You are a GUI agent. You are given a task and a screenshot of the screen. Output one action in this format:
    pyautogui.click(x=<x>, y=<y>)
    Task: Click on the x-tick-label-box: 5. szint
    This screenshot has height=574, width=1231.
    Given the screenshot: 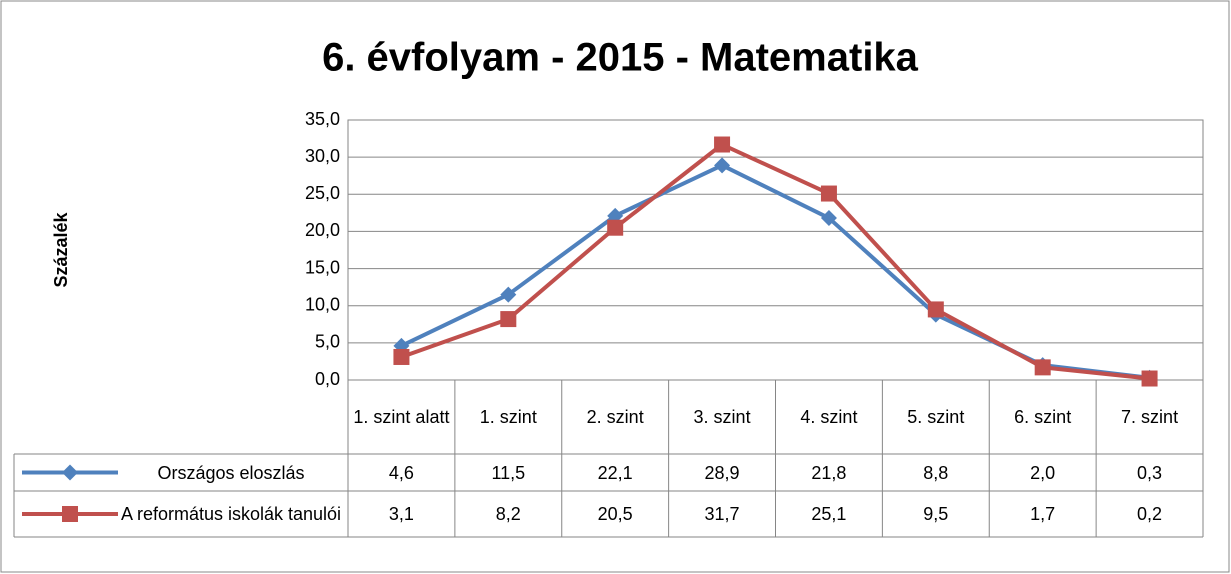 What is the action you would take?
    pyautogui.click(x=936, y=417)
    